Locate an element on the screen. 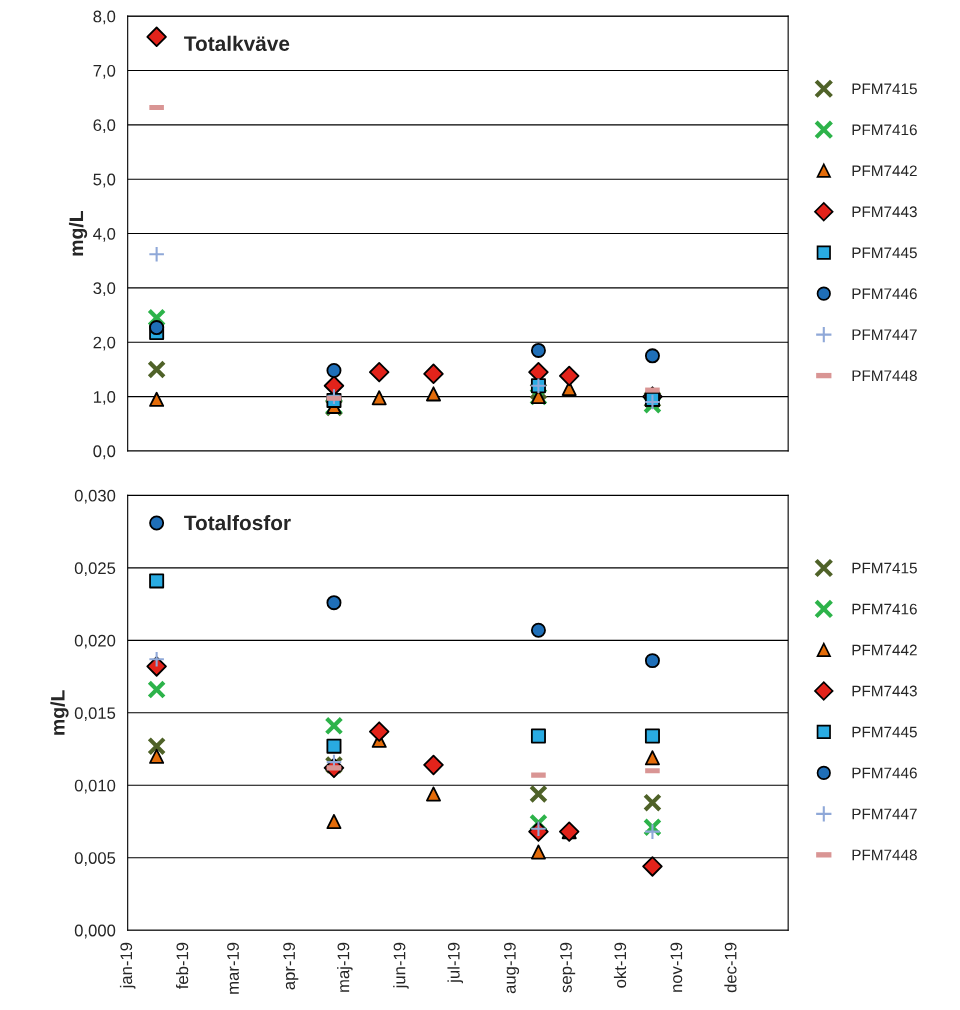 The width and height of the screenshot is (960, 1010). x-tick-label: sep-19 is located at coordinates (568, 967).